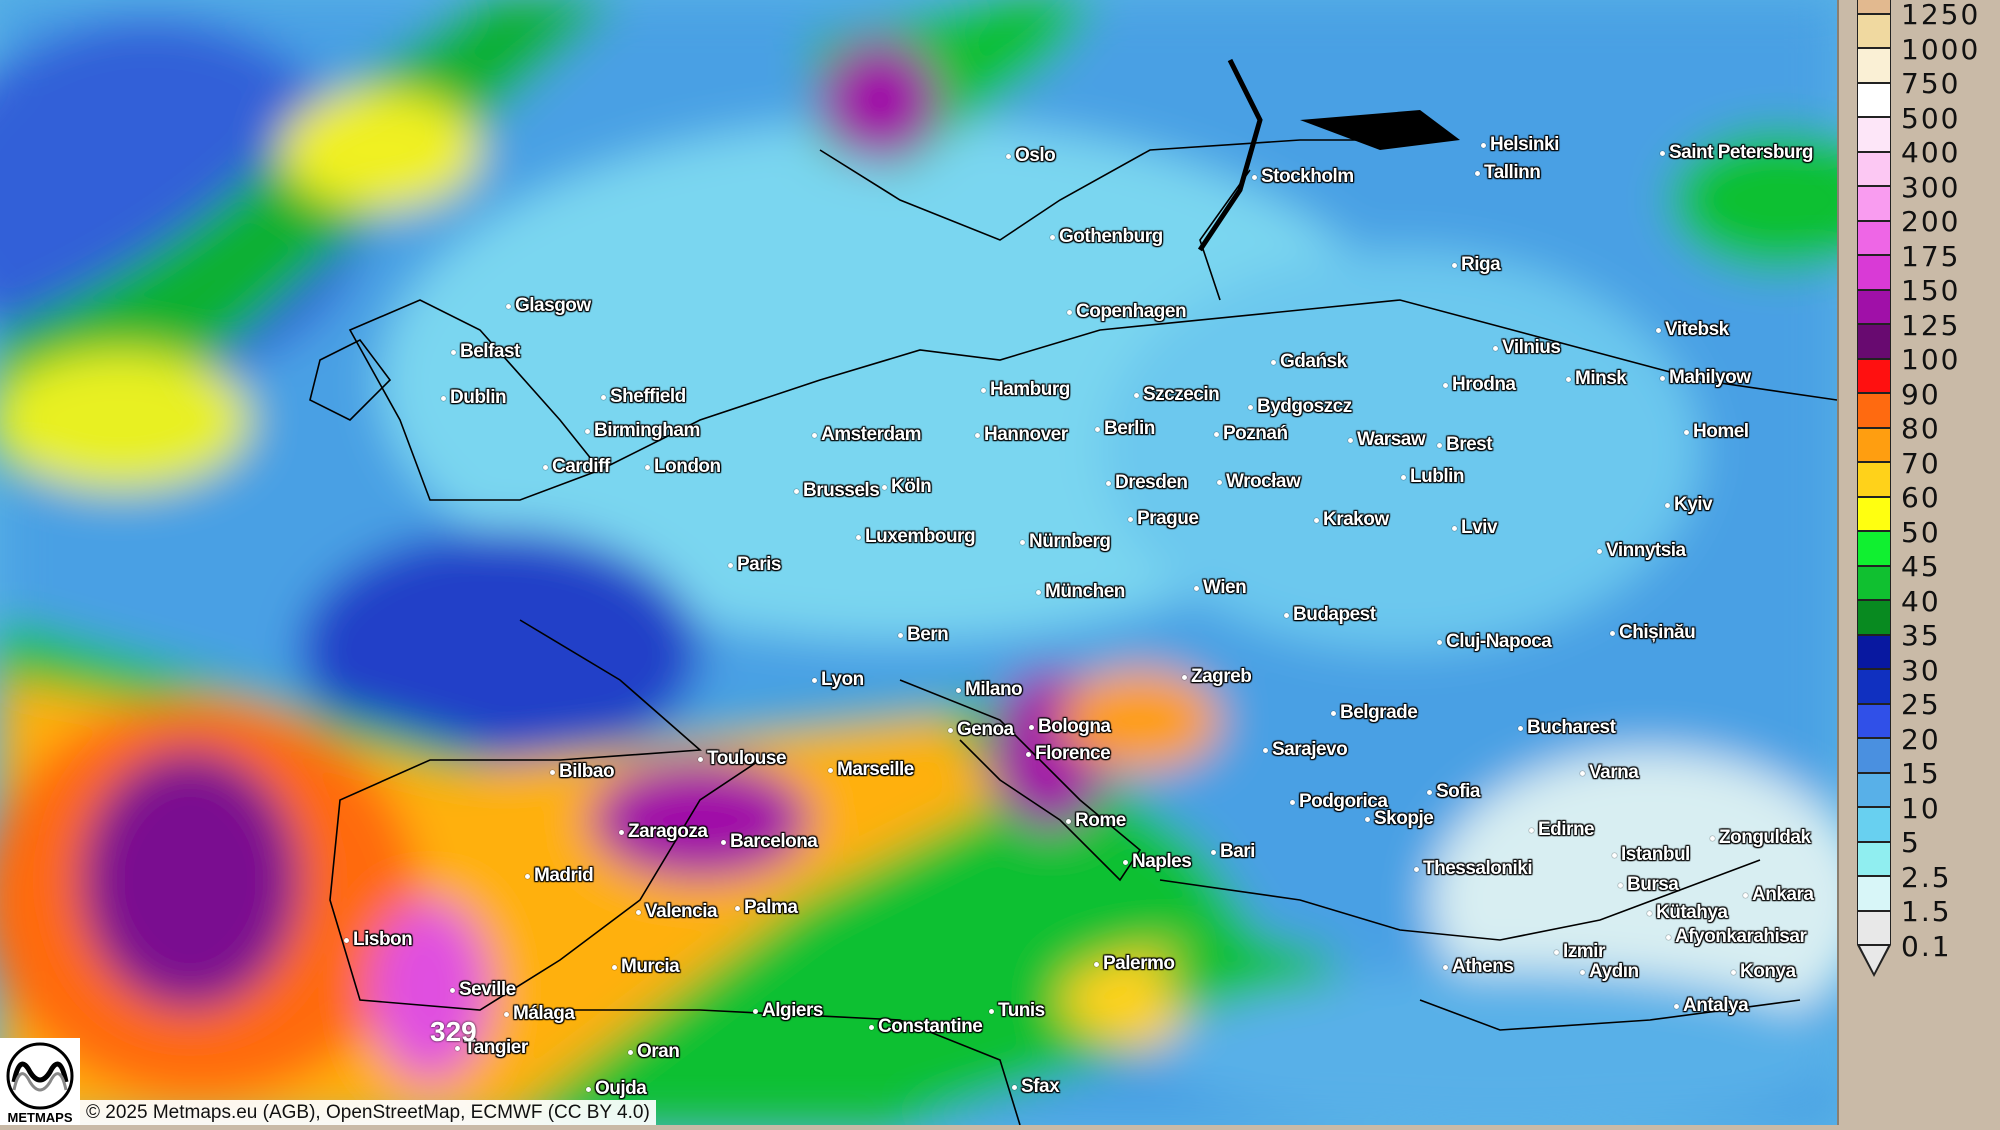 The height and width of the screenshot is (1130, 2000). Describe the element at coordinates (1217, 677) in the screenshot. I see `city-label: Zagreb` at that location.